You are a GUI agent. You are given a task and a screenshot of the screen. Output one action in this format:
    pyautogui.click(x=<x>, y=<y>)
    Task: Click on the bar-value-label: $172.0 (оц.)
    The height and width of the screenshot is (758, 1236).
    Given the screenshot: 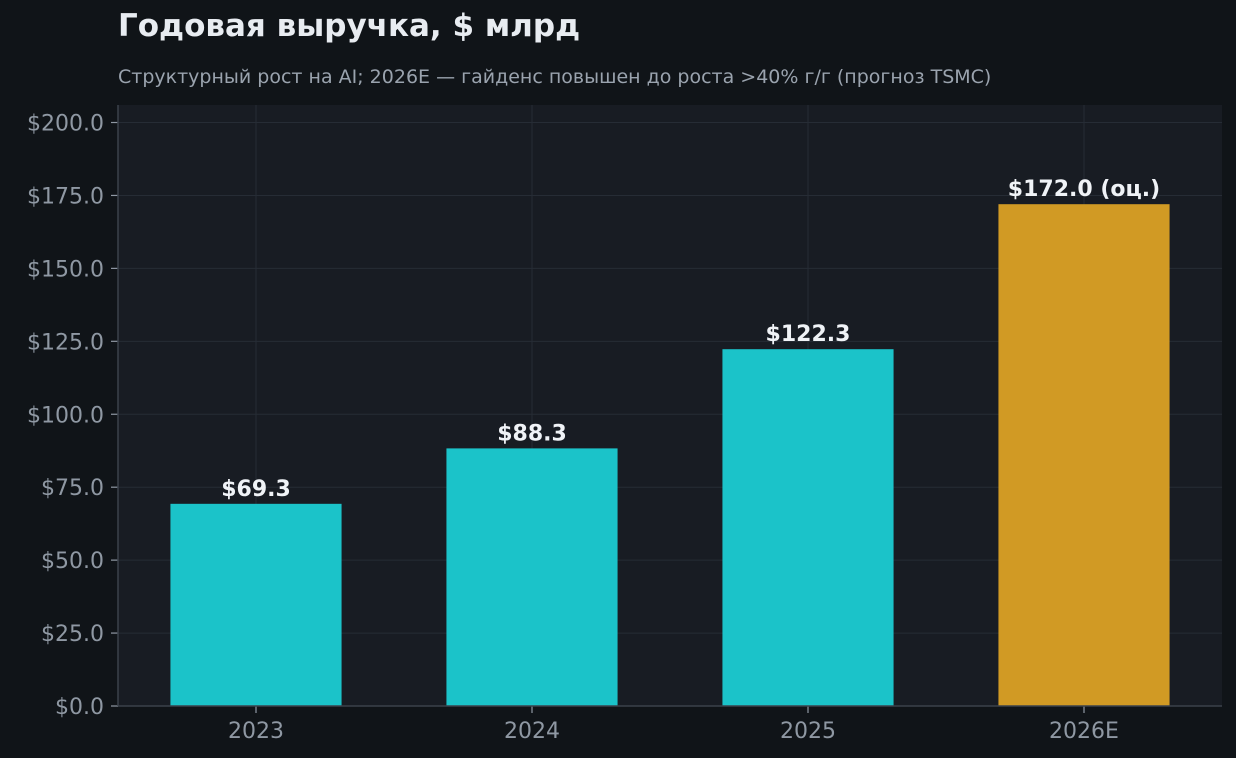 What is the action you would take?
    pyautogui.click(x=1084, y=189)
    